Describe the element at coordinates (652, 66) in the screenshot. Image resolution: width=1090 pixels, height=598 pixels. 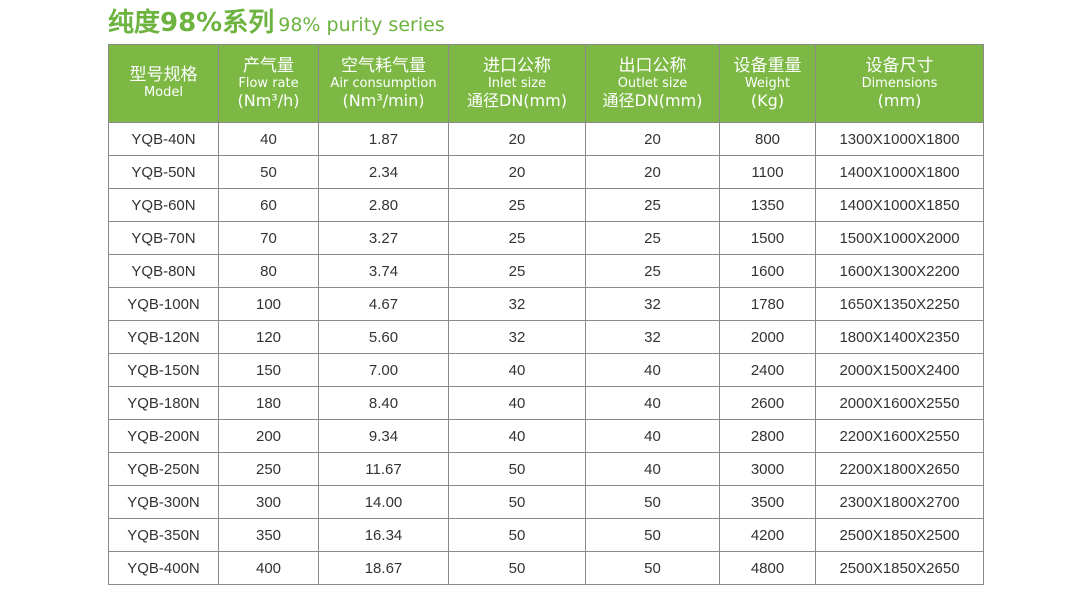
I see `header-line: 出口公称` at that location.